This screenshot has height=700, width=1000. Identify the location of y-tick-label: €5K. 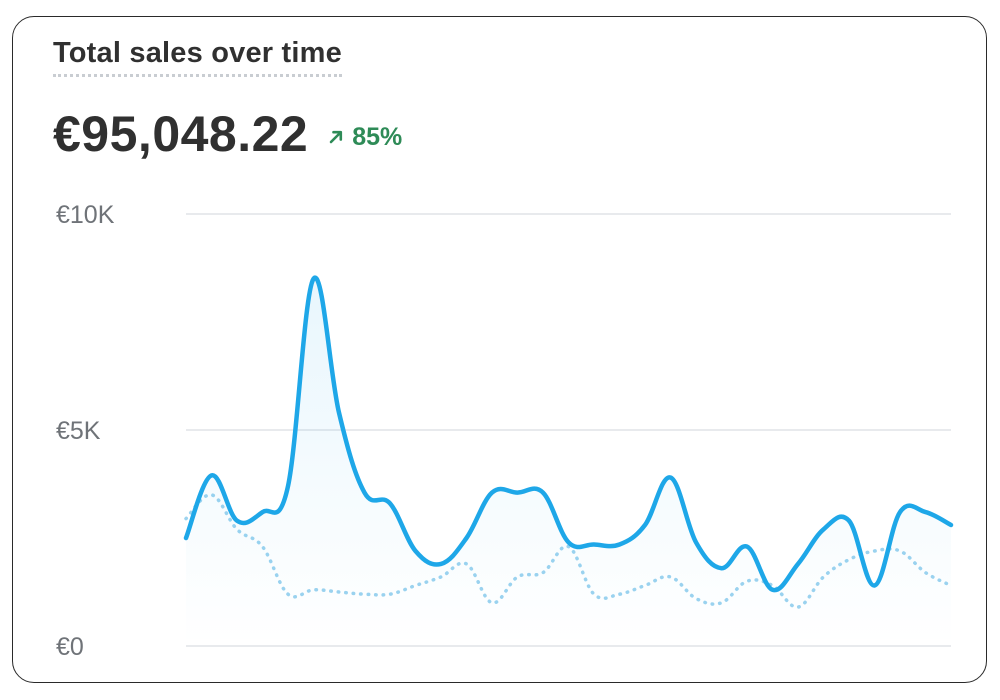
(78, 431).